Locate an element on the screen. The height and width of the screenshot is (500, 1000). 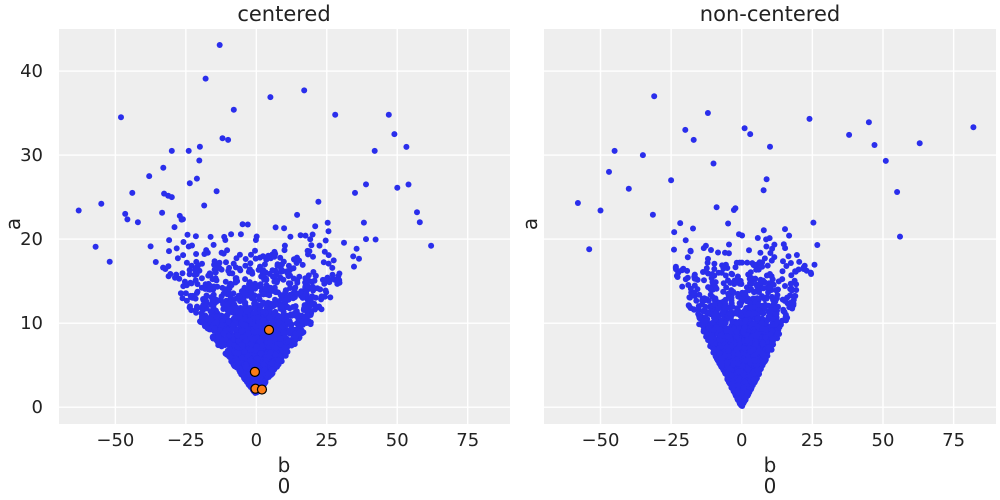
y-axis-label-centered: a is located at coordinates (13, 224).